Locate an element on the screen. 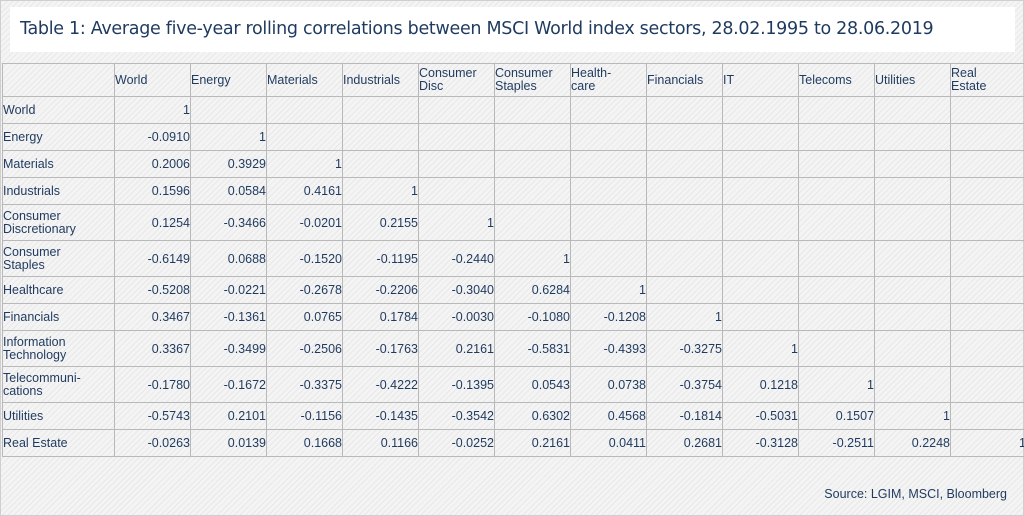 The width and height of the screenshot is (1024, 516). row-header-line: Staples is located at coordinates (24, 264).